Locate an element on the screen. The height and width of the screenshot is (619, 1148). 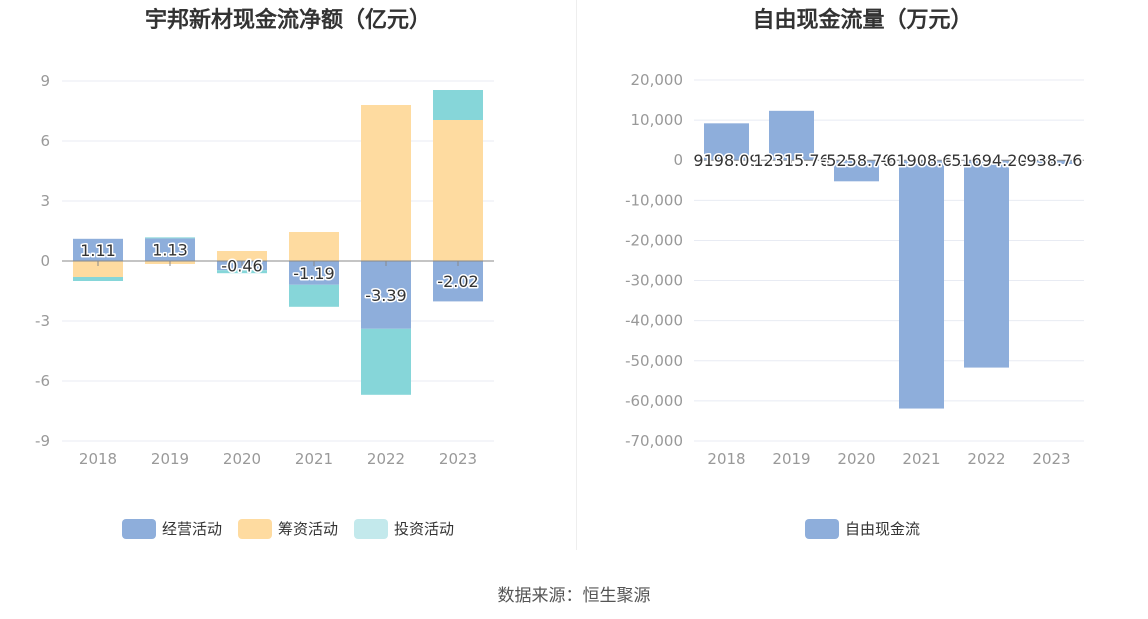
bar-自由现金流-2022 is located at coordinates (986, 264).